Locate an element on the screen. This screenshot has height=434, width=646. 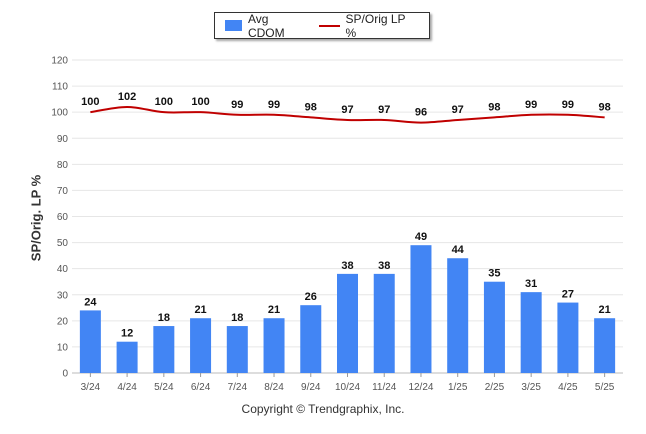
x-tick-label: 9/24 is located at coordinates (311, 387).